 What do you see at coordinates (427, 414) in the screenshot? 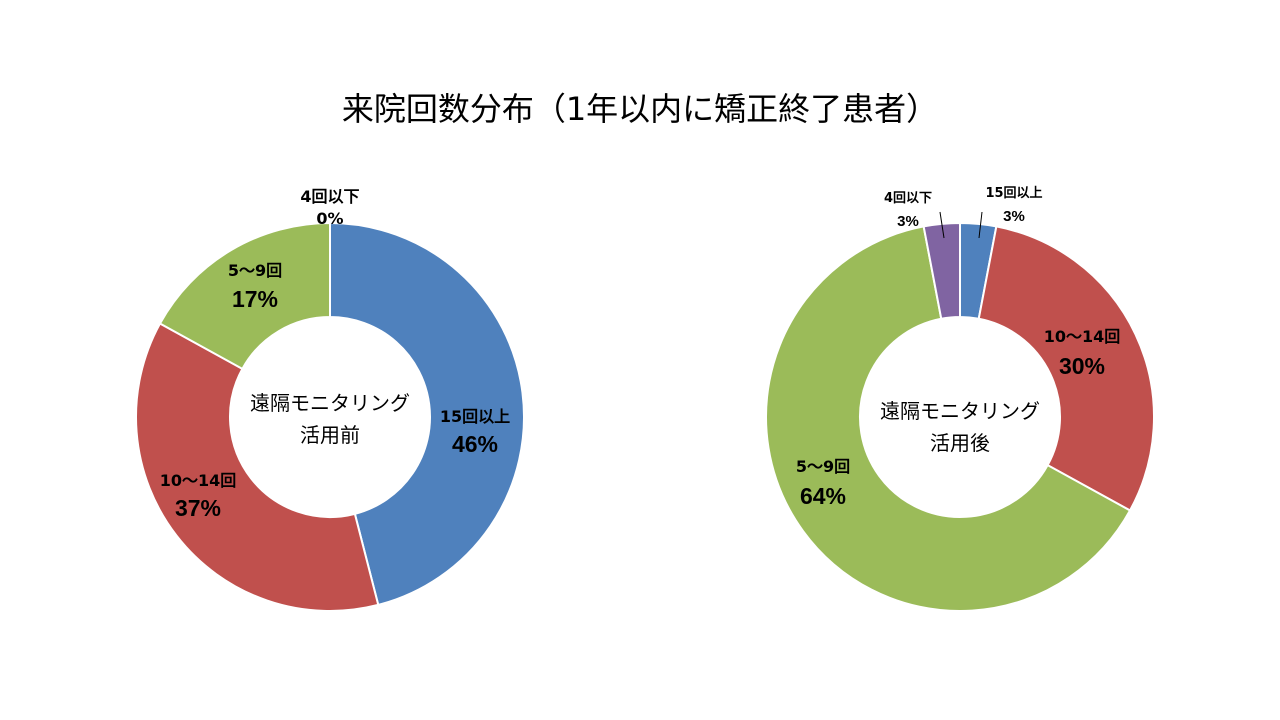
I see `slice-before-15plus` at bounding box center [427, 414].